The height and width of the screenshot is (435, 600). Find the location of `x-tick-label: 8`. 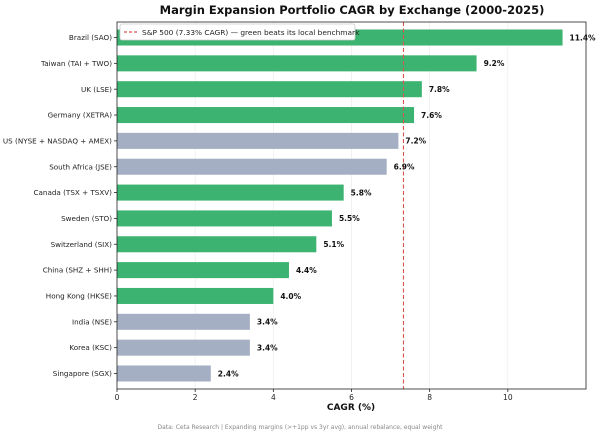

x-tick-label: 8 is located at coordinates (429, 397).